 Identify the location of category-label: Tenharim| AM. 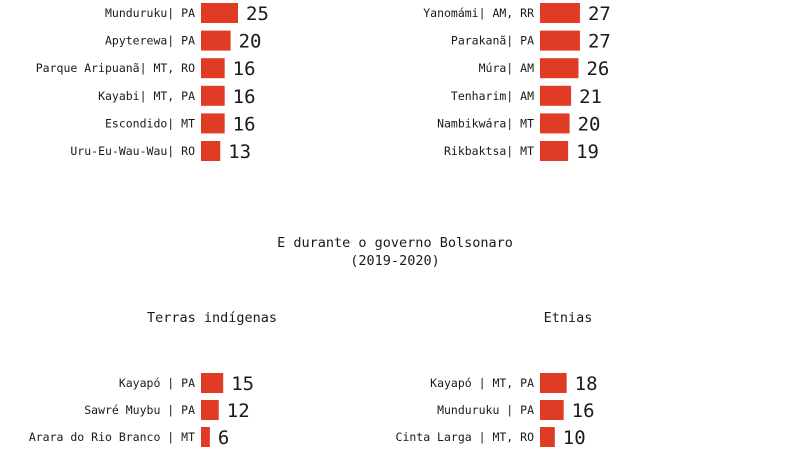
(492, 96).